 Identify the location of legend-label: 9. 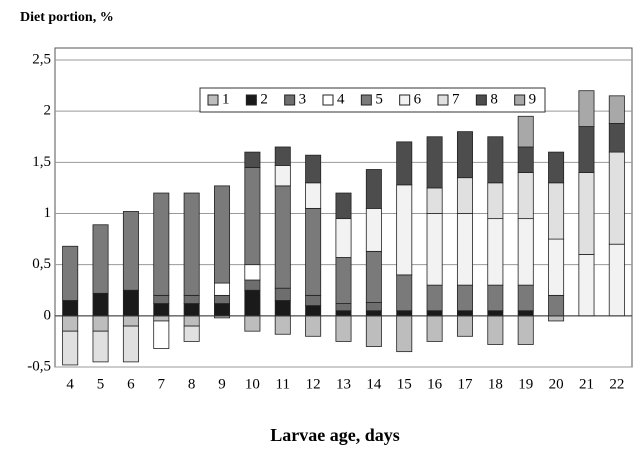
(533, 99).